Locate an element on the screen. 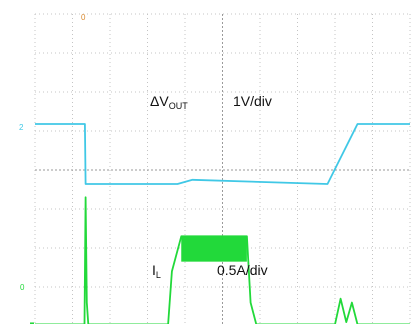  il-scale-label: 0.5A/div is located at coordinates (242, 270).